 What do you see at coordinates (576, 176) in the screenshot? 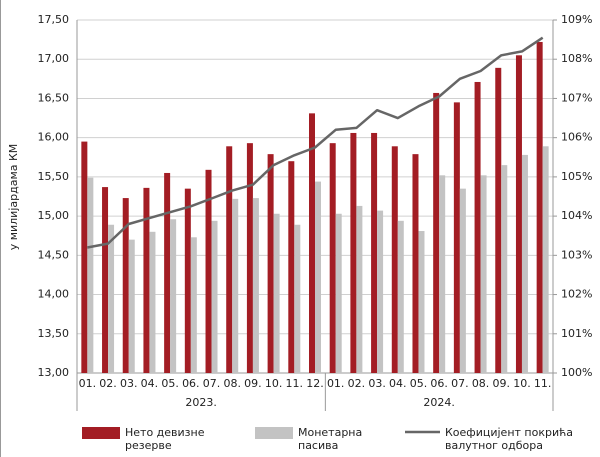
I see `y2-tick-label: 105%` at bounding box center [576, 176].